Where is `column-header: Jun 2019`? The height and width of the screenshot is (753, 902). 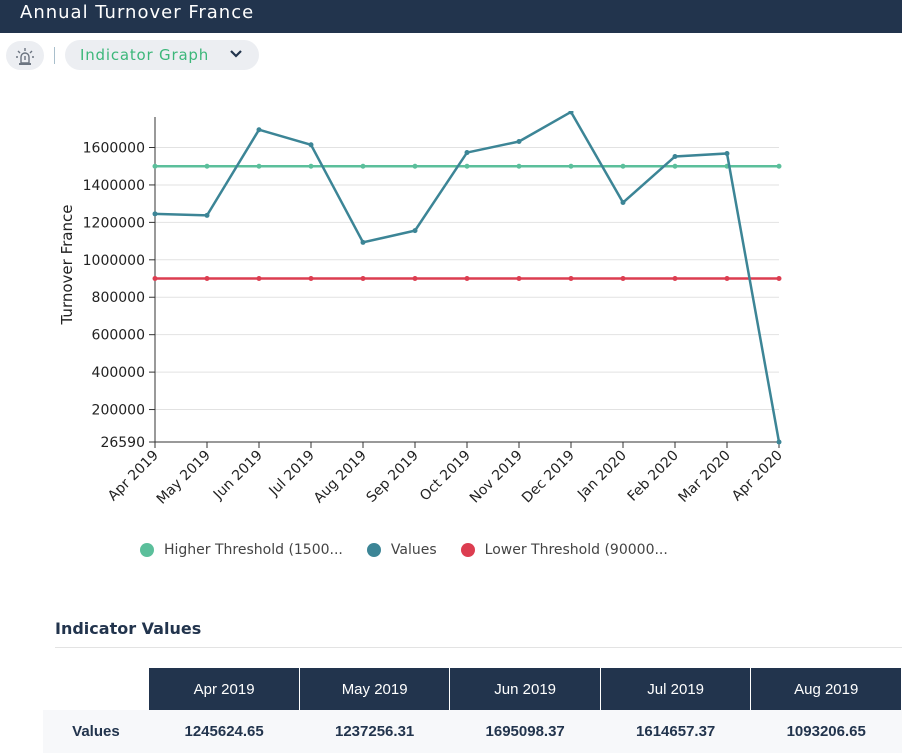 column-header: Jun 2019 is located at coordinates (525, 689).